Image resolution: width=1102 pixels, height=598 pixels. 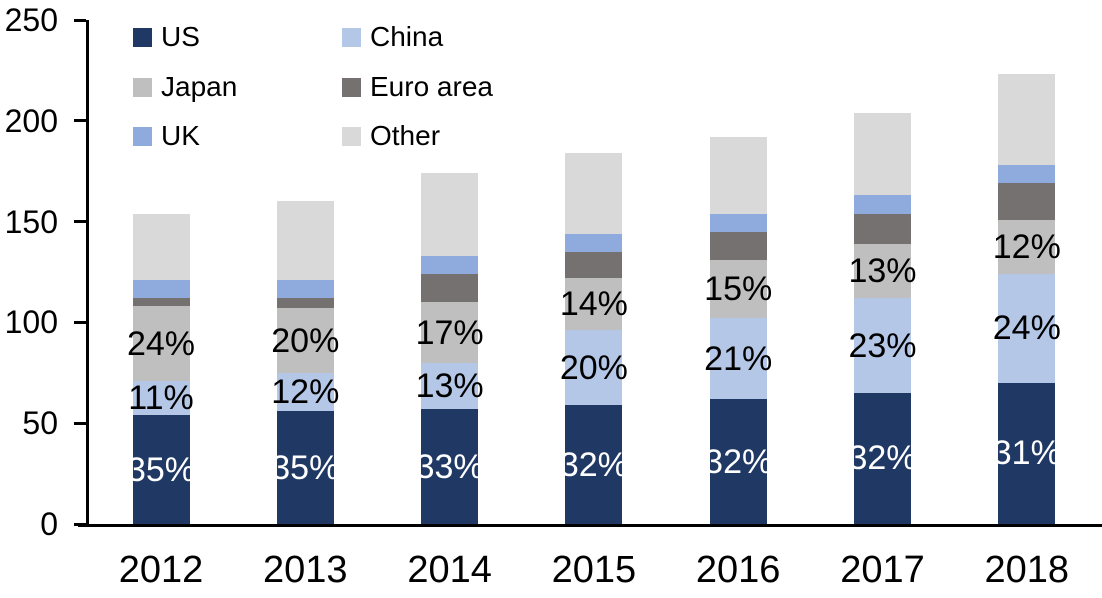 I want to click on segment-percent-label-us-2018: 31%, so click(x=1026, y=453).